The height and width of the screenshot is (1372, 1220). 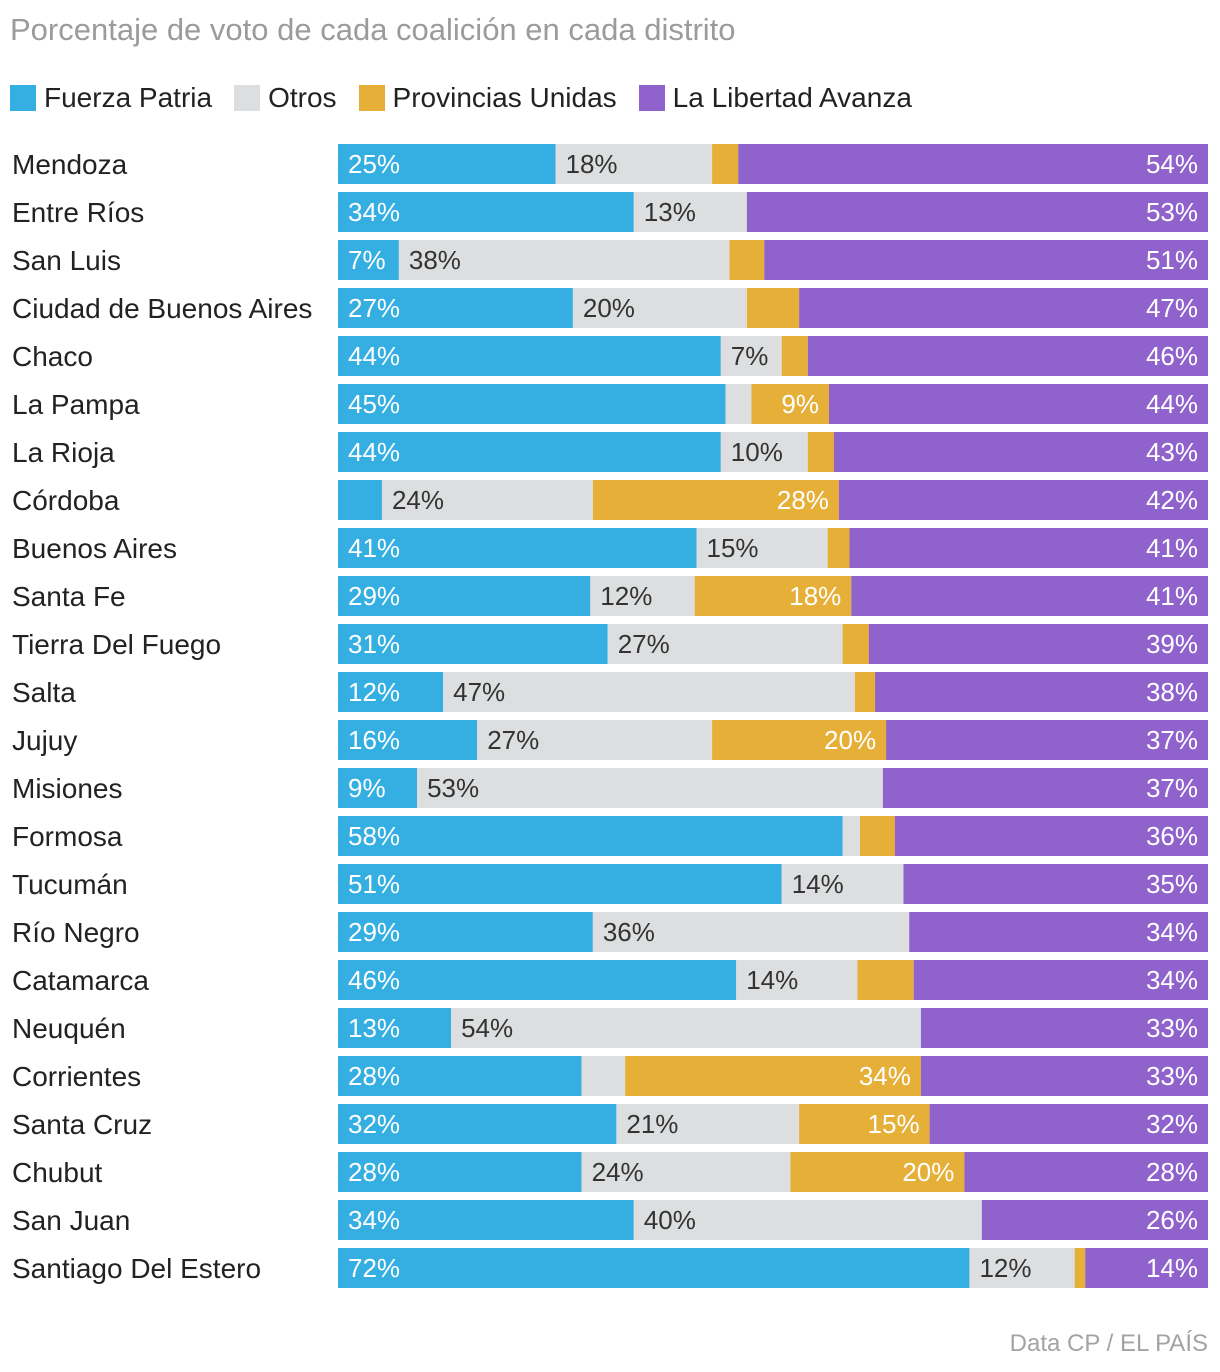 I want to click on value-label-fuerza-patria-rio-negro: 29%, so click(x=374, y=932).